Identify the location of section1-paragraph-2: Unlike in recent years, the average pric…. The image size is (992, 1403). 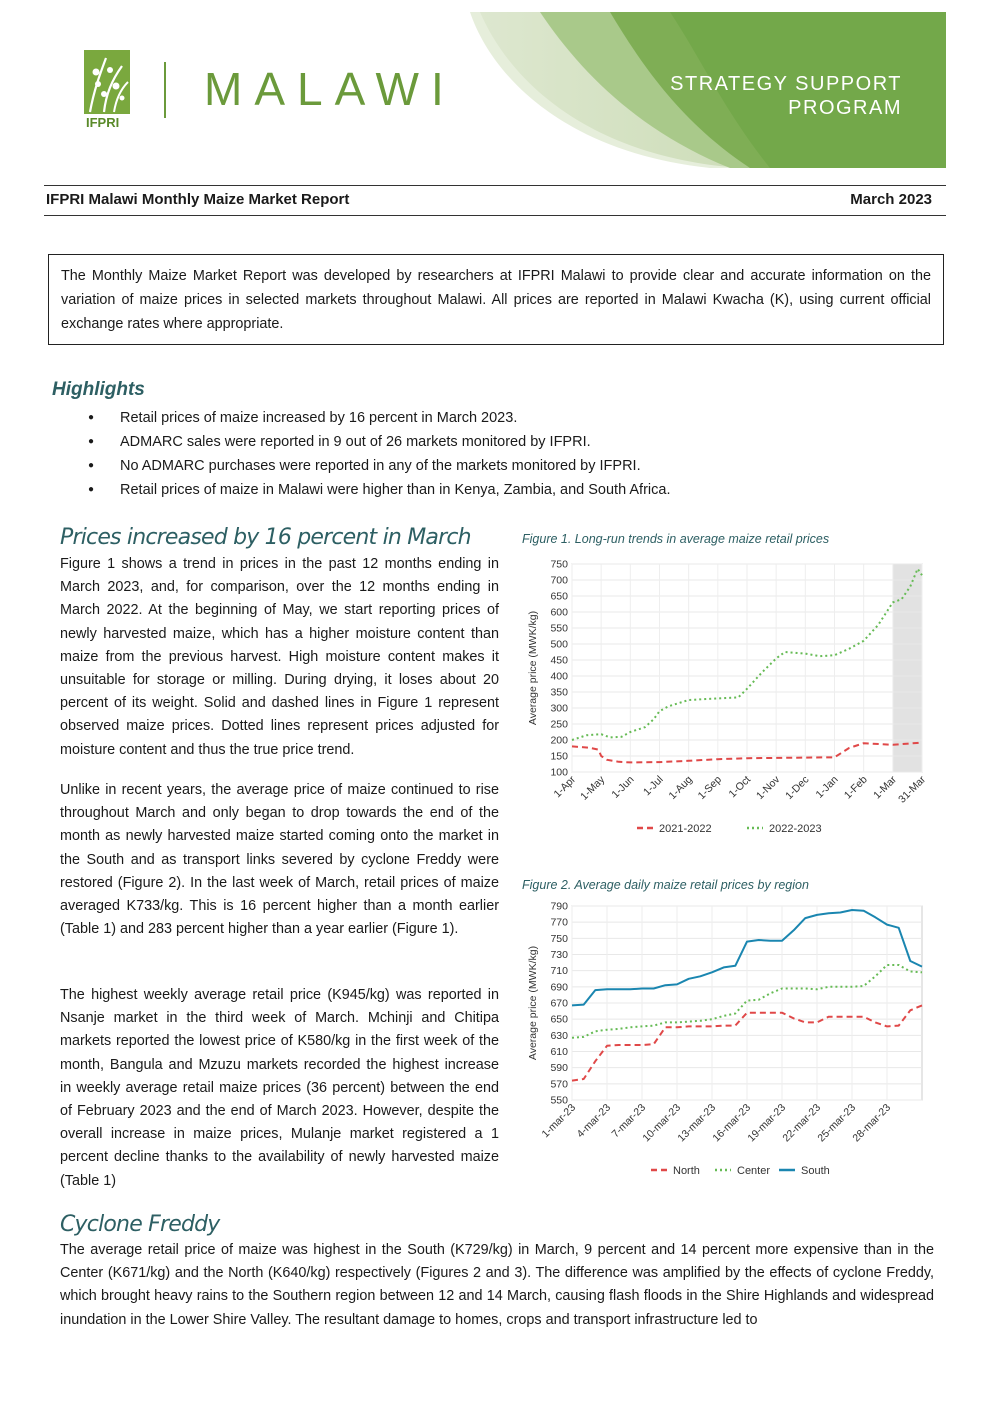
(279, 860).